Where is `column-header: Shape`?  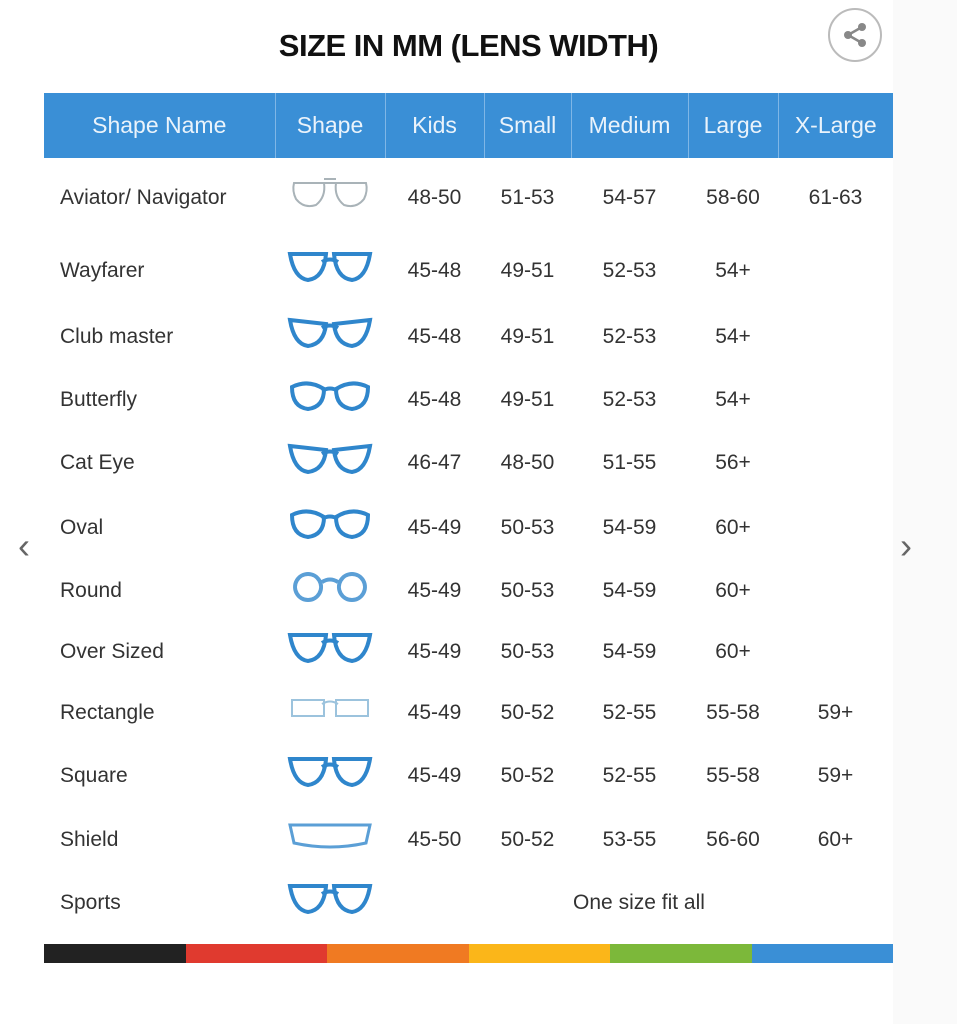 column-header: Shape is located at coordinates (329, 125).